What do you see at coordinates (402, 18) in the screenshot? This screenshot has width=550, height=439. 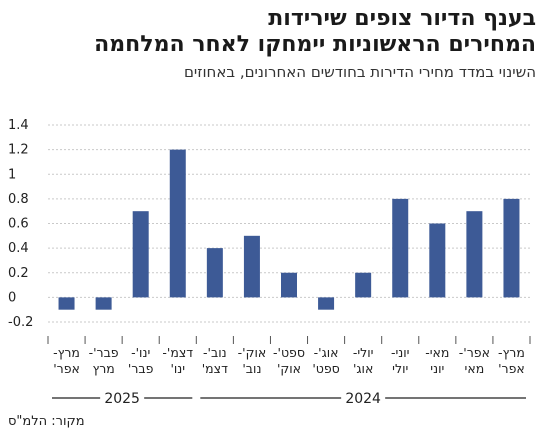 I see `chart-title-line-1: בענף הדיור צופים שירידות` at bounding box center [402, 18].